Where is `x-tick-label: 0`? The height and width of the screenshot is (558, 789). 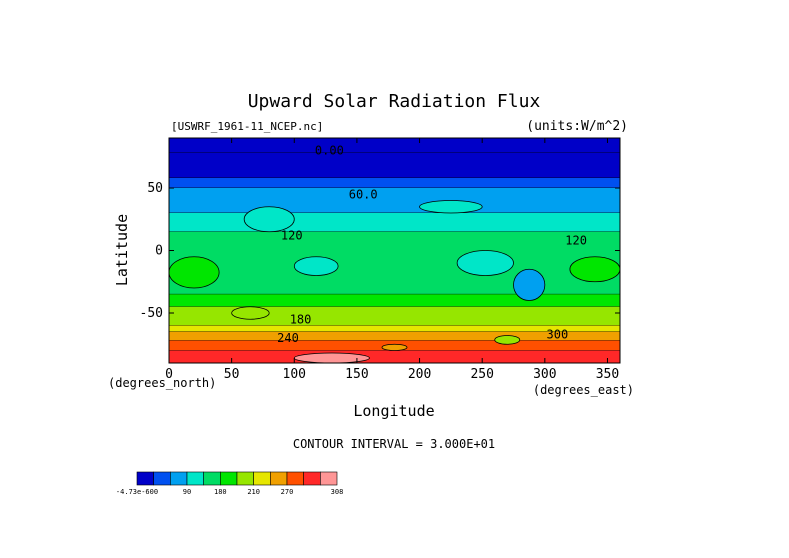 x-tick-label: 0 is located at coordinates (169, 374).